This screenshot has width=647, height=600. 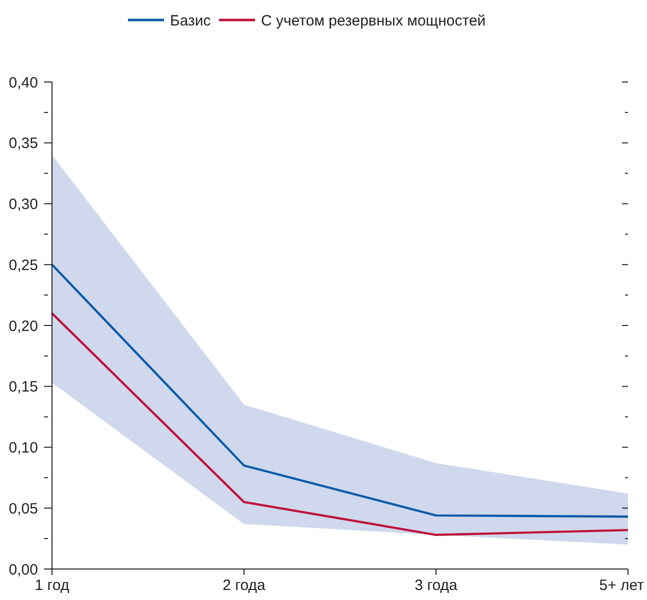 I want to click on x-tick-label: 3 года, so click(x=436, y=585).